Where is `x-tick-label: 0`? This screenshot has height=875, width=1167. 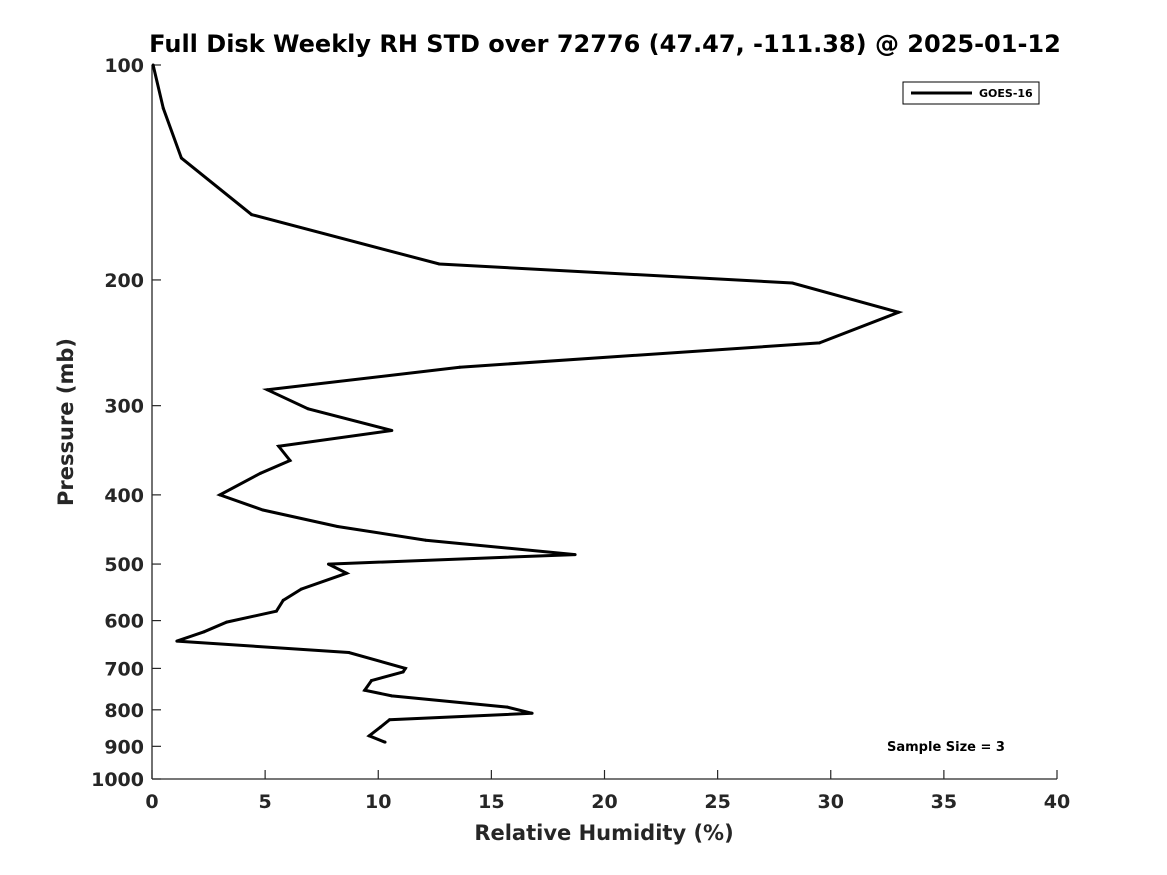
x-tick-label: 0 is located at coordinates (151, 802).